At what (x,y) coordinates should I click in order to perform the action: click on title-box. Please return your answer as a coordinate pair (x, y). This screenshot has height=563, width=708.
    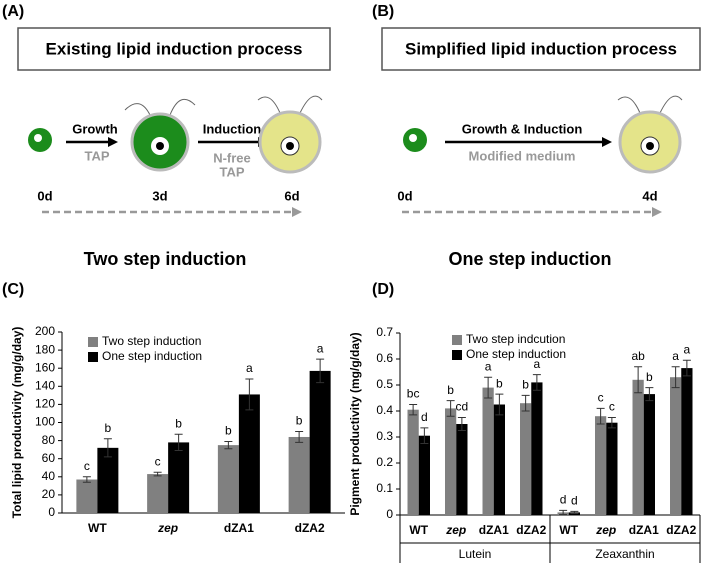
    Looking at the image, I should click on (174, 49).